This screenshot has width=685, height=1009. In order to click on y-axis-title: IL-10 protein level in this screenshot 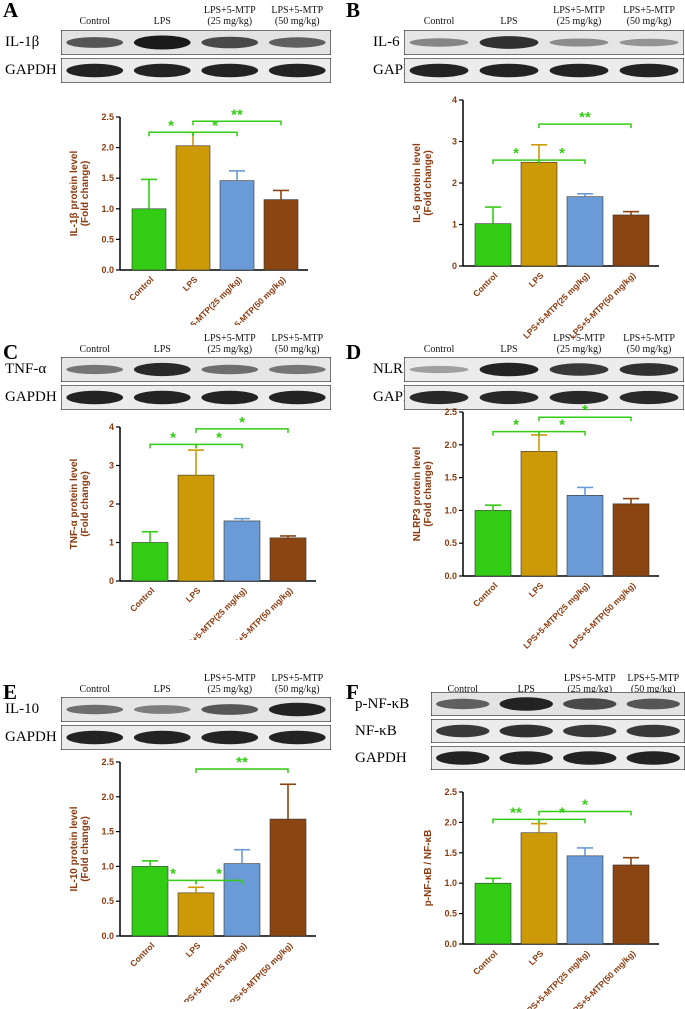, I will do `click(74, 848)`.